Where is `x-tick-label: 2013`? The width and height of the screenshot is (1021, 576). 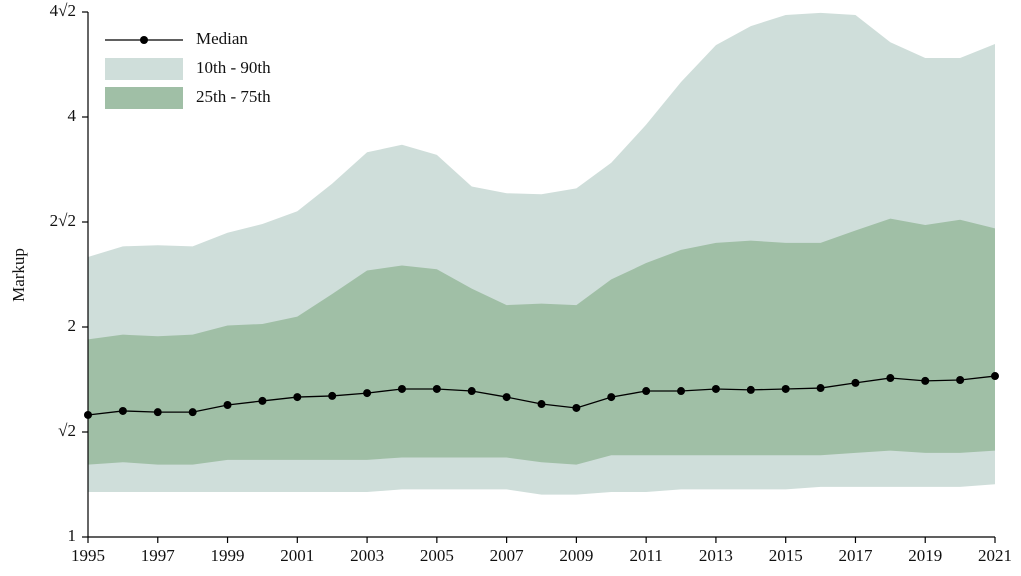
x-tick-label: 2013 is located at coordinates (716, 555).